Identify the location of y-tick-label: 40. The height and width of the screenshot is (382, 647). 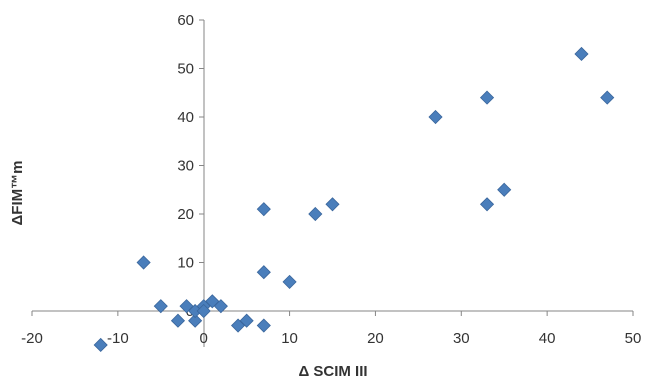
(185, 117).